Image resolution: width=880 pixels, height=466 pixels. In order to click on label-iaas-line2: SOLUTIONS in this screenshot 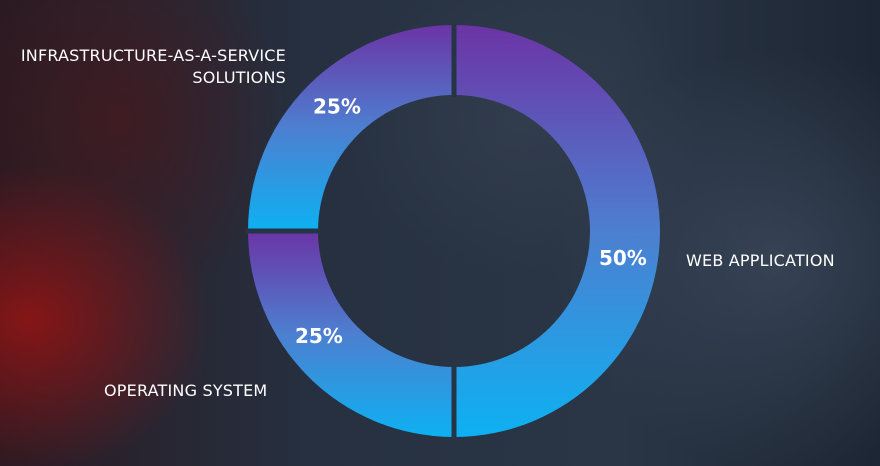, I will do `click(239, 77)`.